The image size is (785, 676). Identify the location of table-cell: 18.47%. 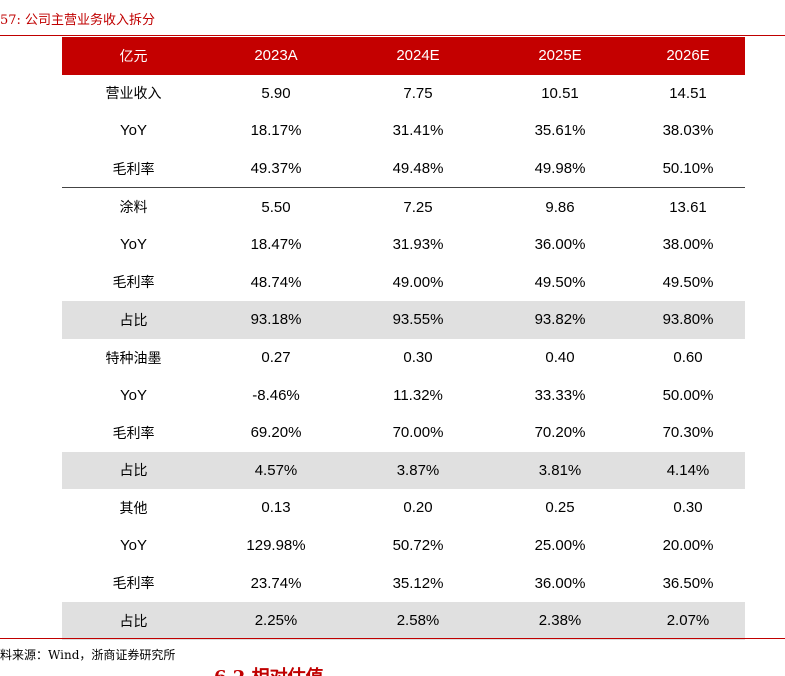
(276, 245).